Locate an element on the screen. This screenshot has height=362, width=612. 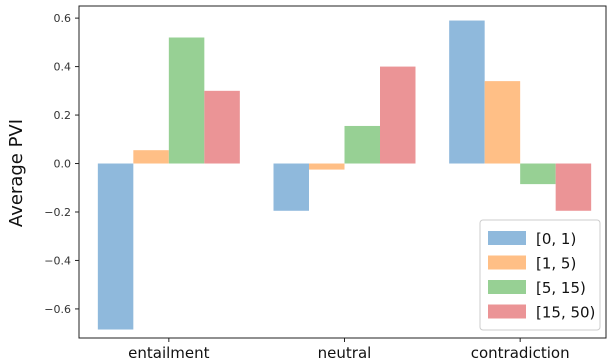
x-tick-label: entailment is located at coordinates (168, 353).